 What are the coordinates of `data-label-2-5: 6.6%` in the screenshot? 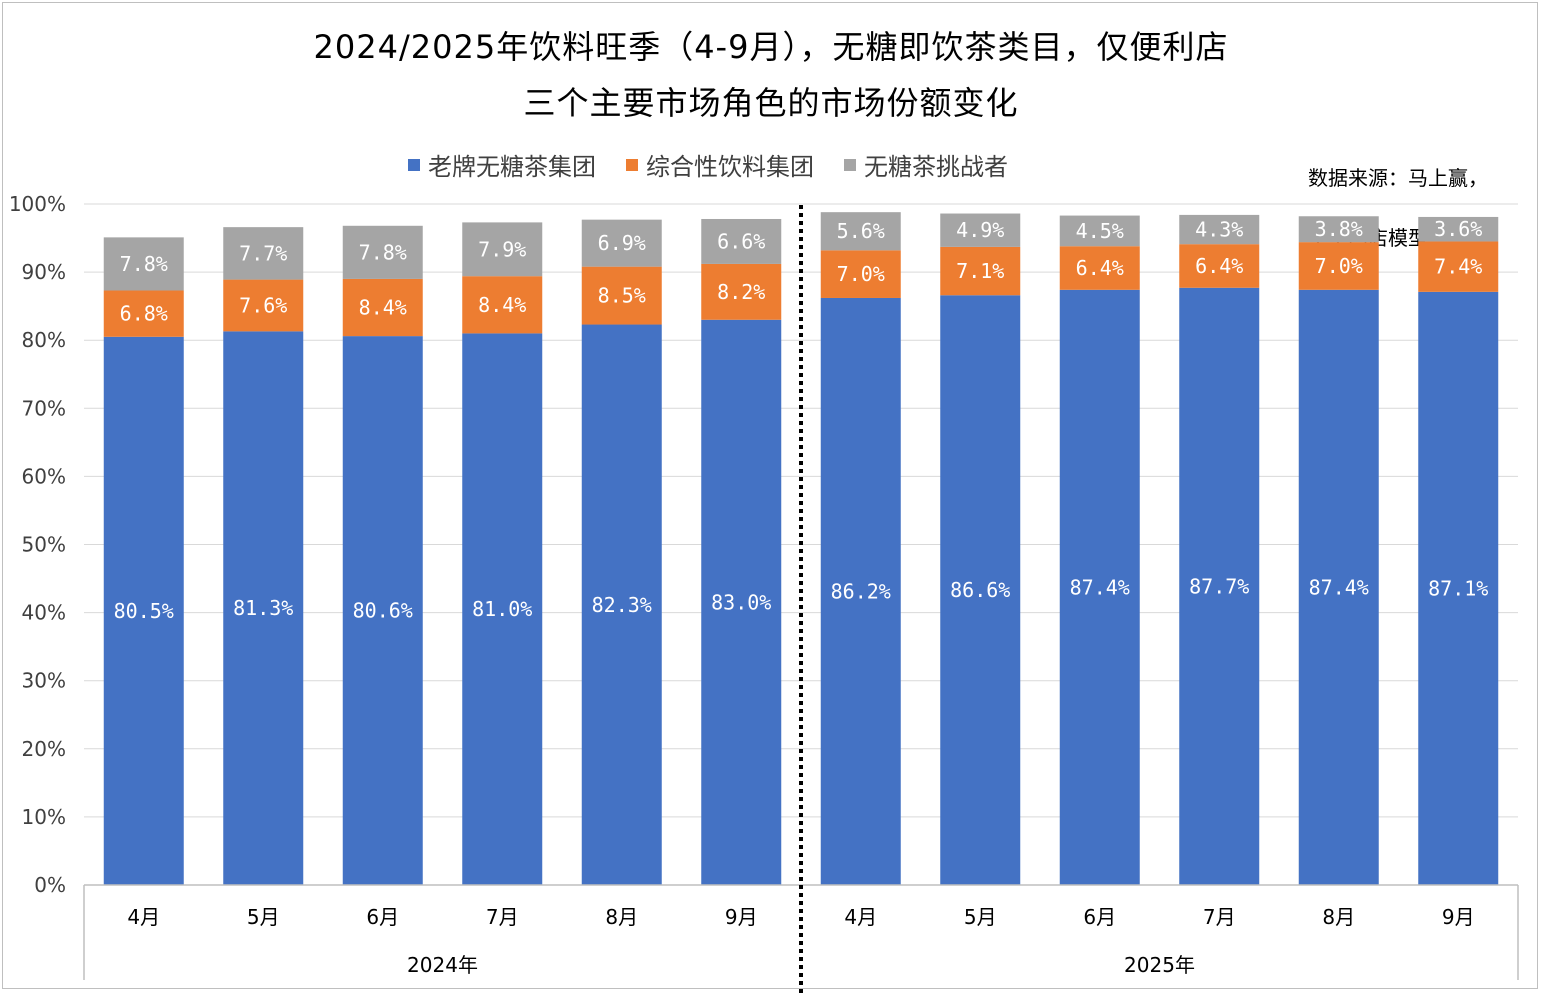 It's located at (741, 241).